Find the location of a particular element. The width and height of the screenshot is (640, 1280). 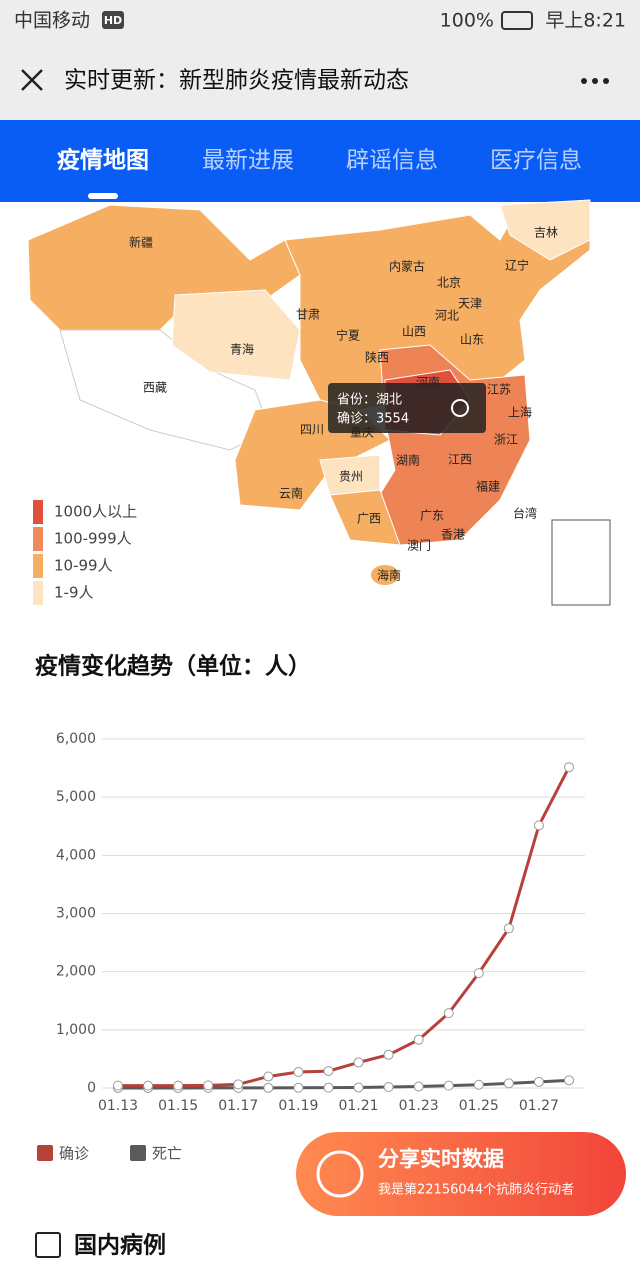

province-label: 广西 is located at coordinates (369, 519).